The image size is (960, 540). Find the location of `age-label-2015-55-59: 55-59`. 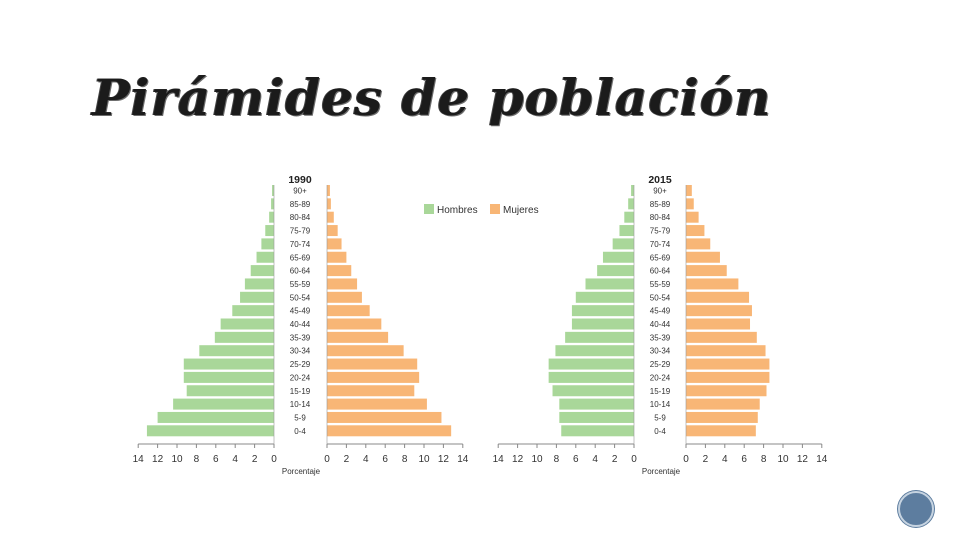

age-label-2015-55-59: 55-59 is located at coordinates (660, 284).